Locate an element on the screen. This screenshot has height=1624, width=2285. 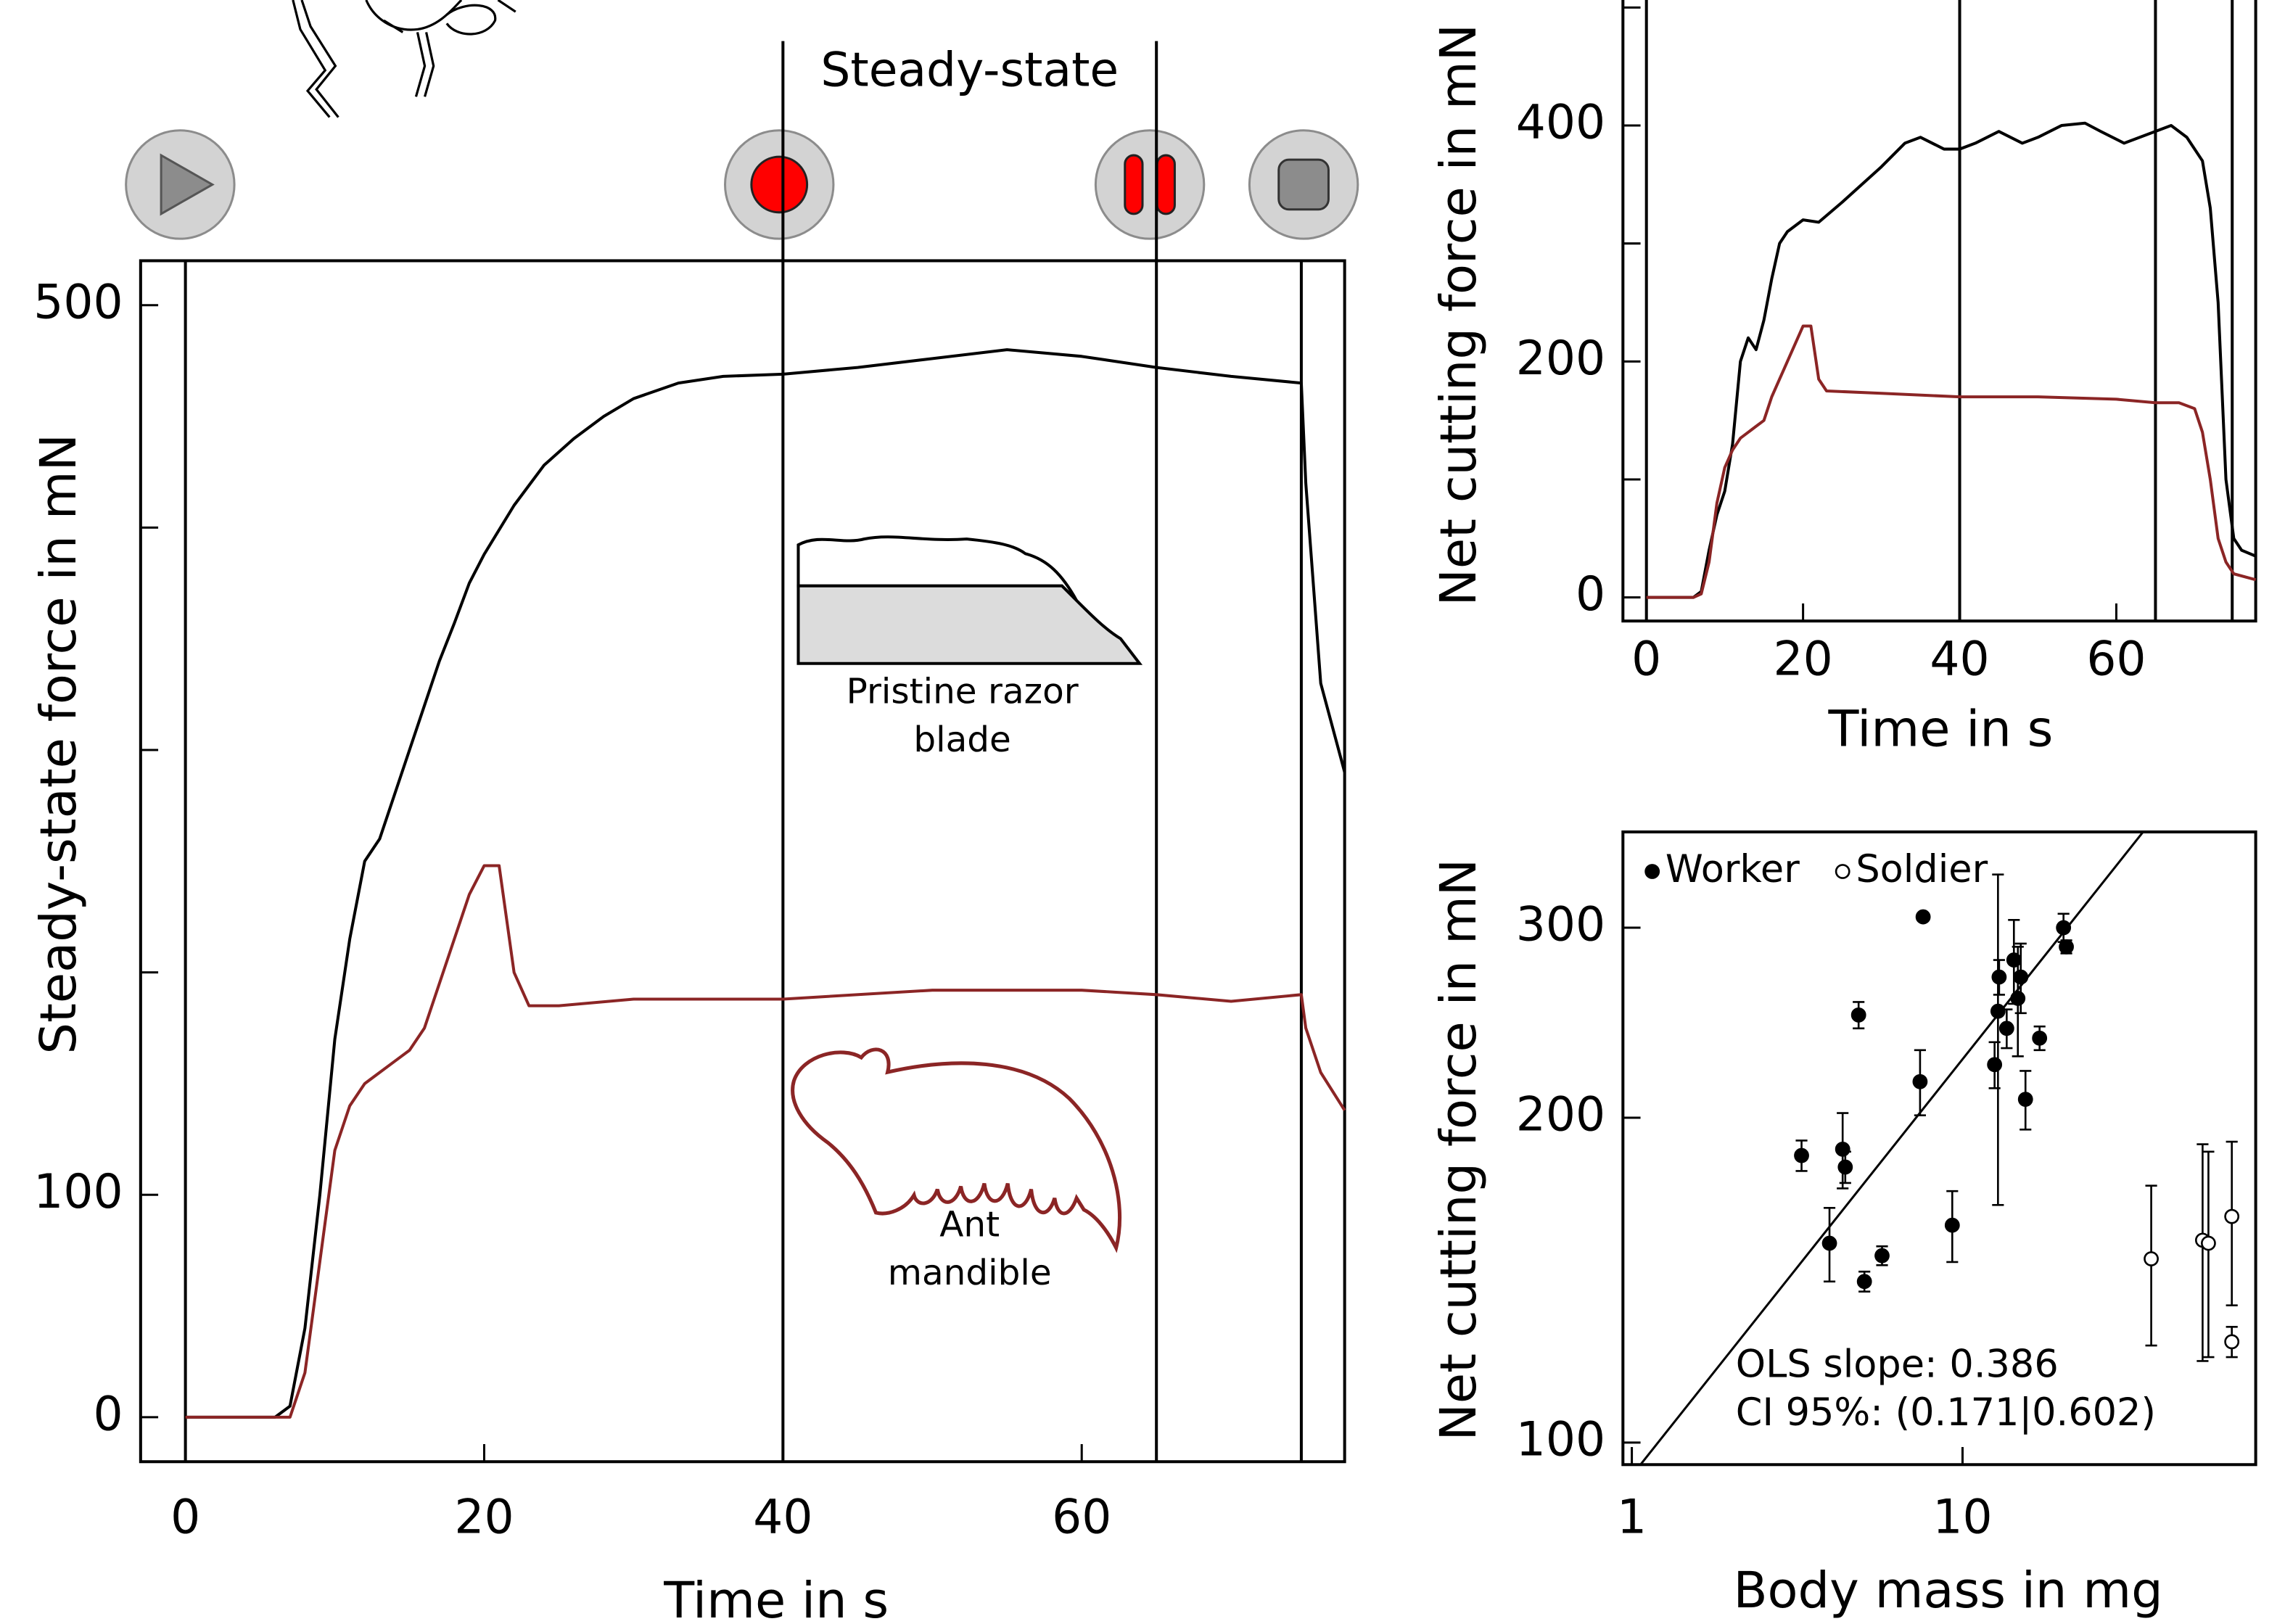
legend-label: Soldier is located at coordinates (1922, 869).